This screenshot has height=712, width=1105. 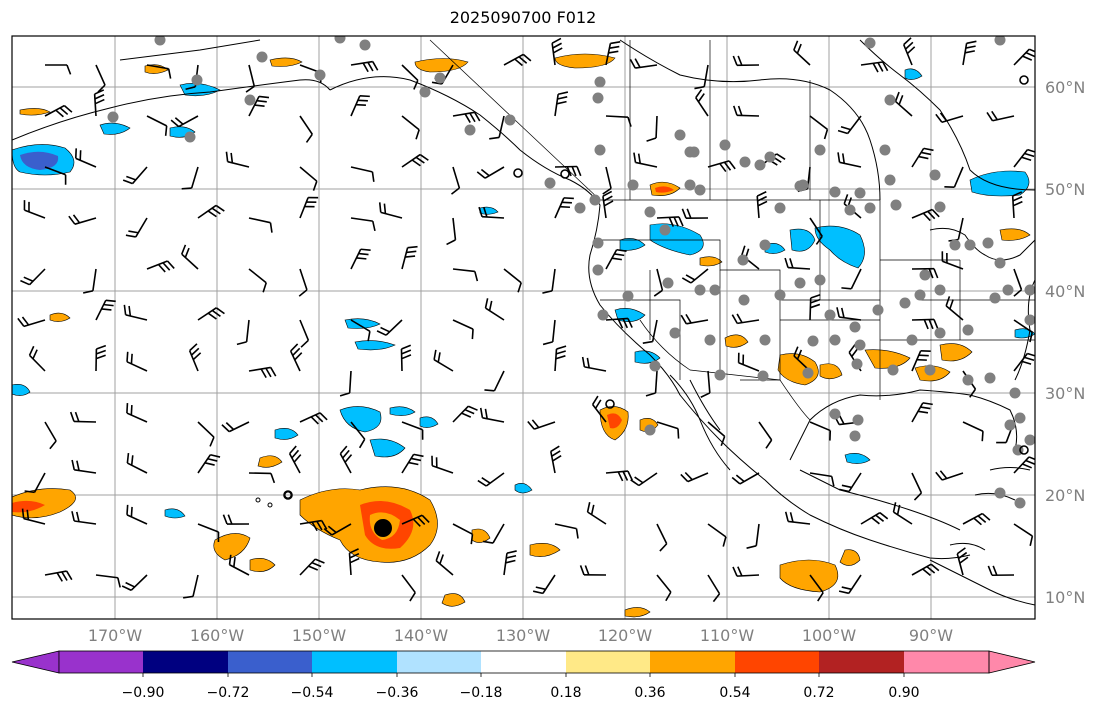 What do you see at coordinates (523, 17) in the screenshot?
I see `map-title: 2025090700 F012` at bounding box center [523, 17].